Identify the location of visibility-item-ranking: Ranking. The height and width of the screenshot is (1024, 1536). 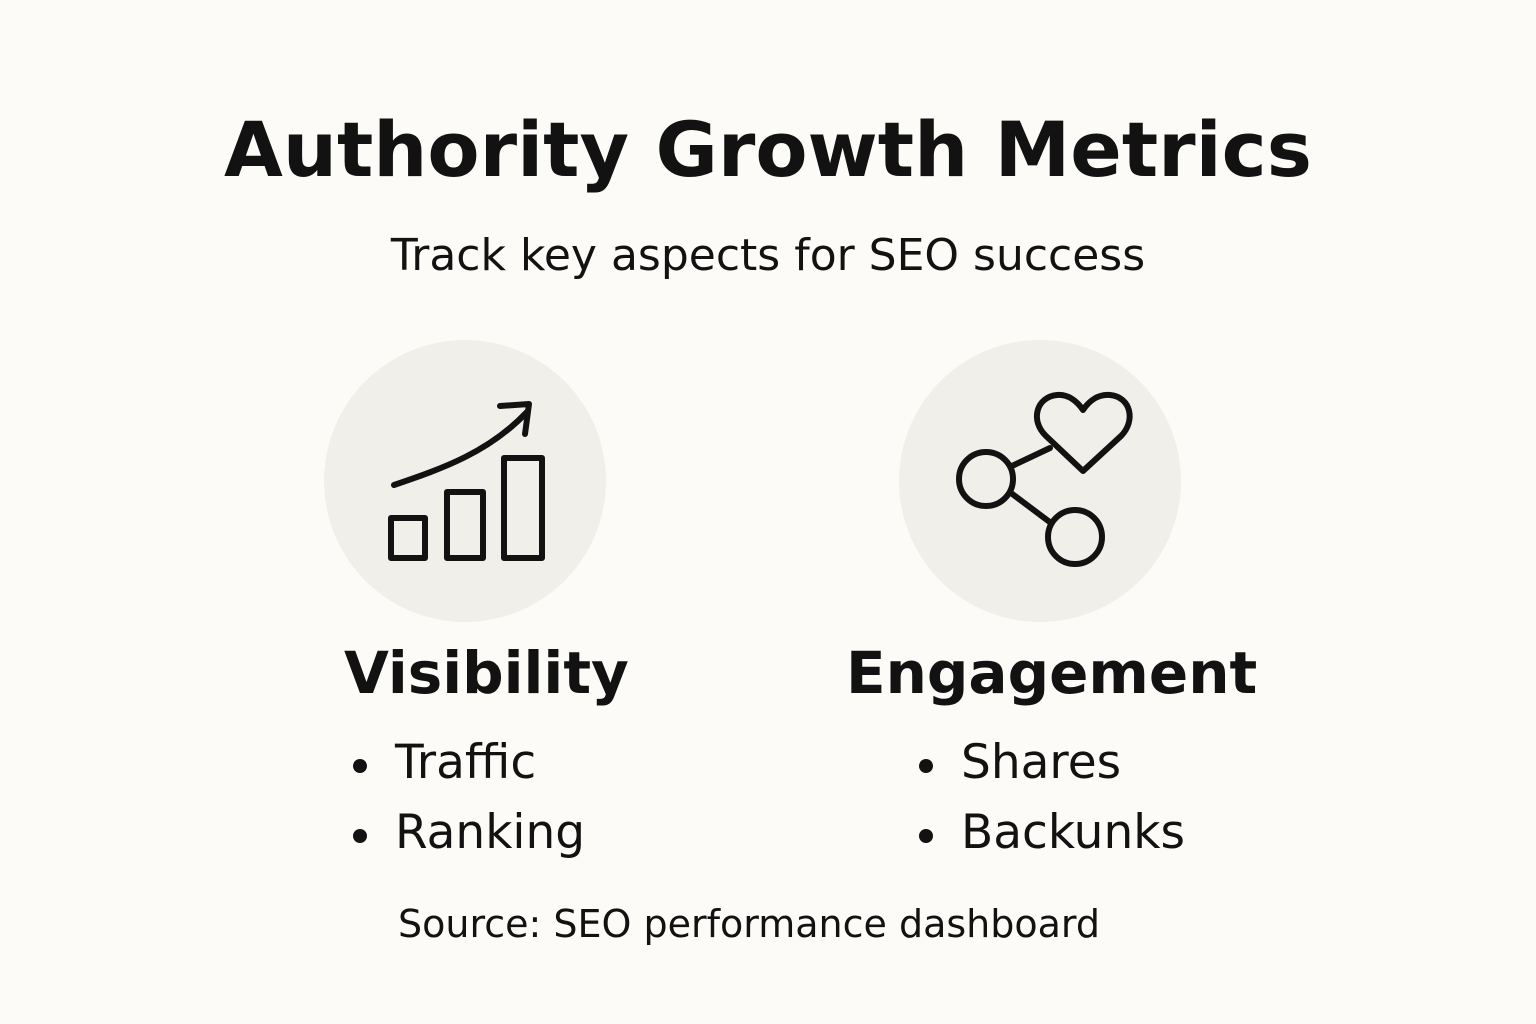
(466, 833).